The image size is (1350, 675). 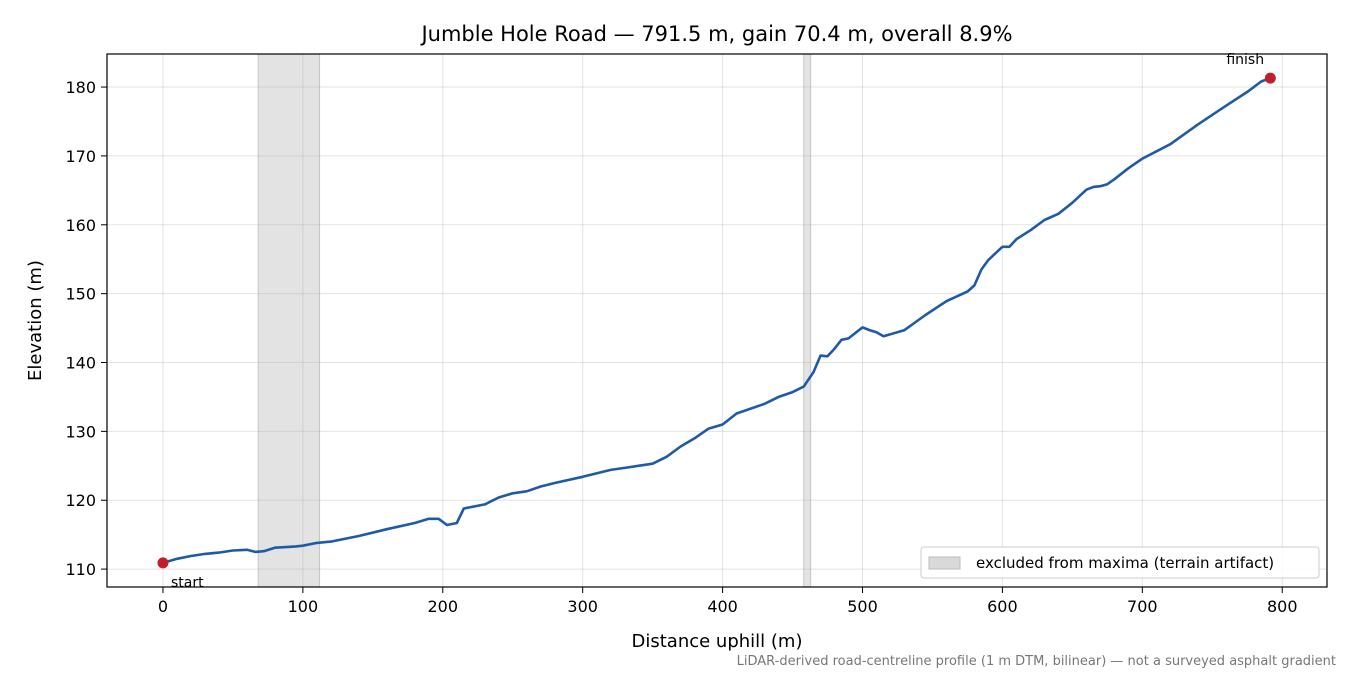 I want to click on y-tick-label: 170, so click(x=80, y=156).